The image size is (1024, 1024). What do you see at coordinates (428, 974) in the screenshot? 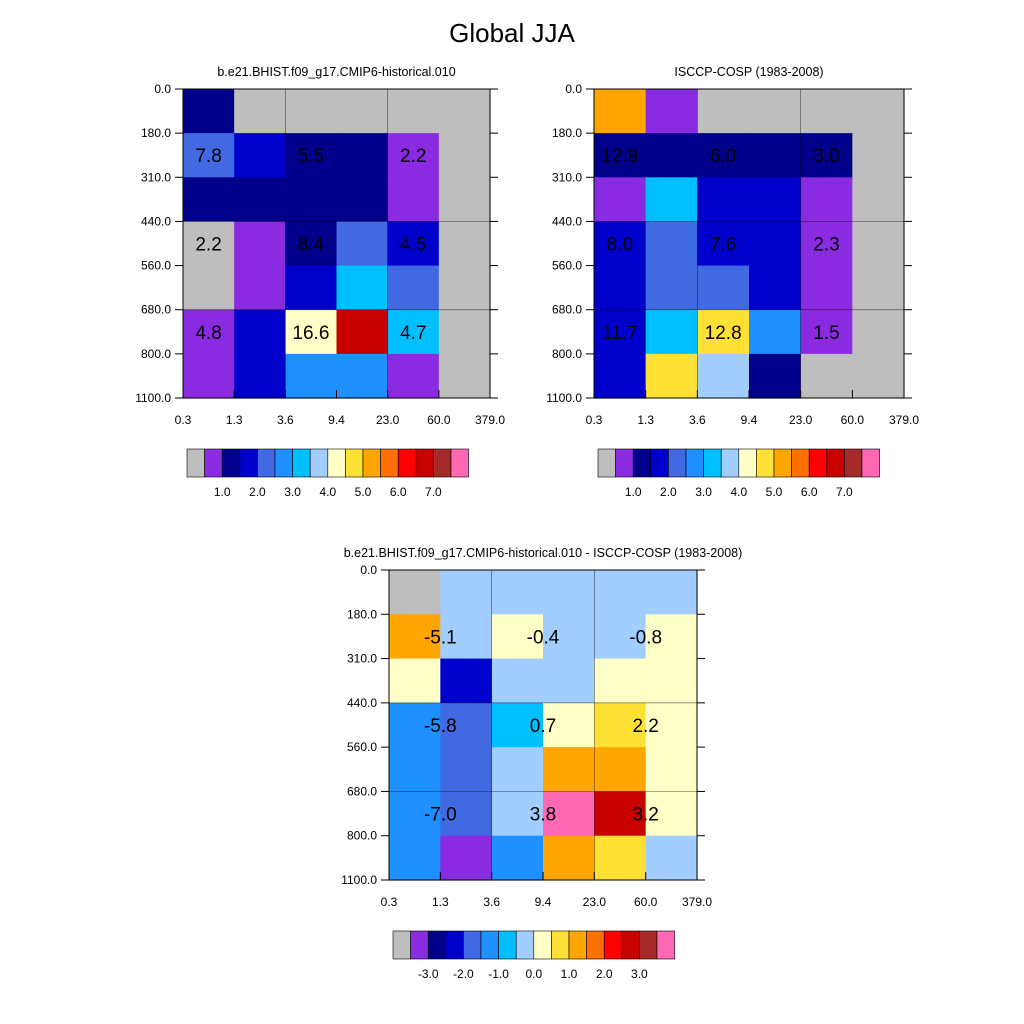
I see `colorbar-label: -3.0` at bounding box center [428, 974].